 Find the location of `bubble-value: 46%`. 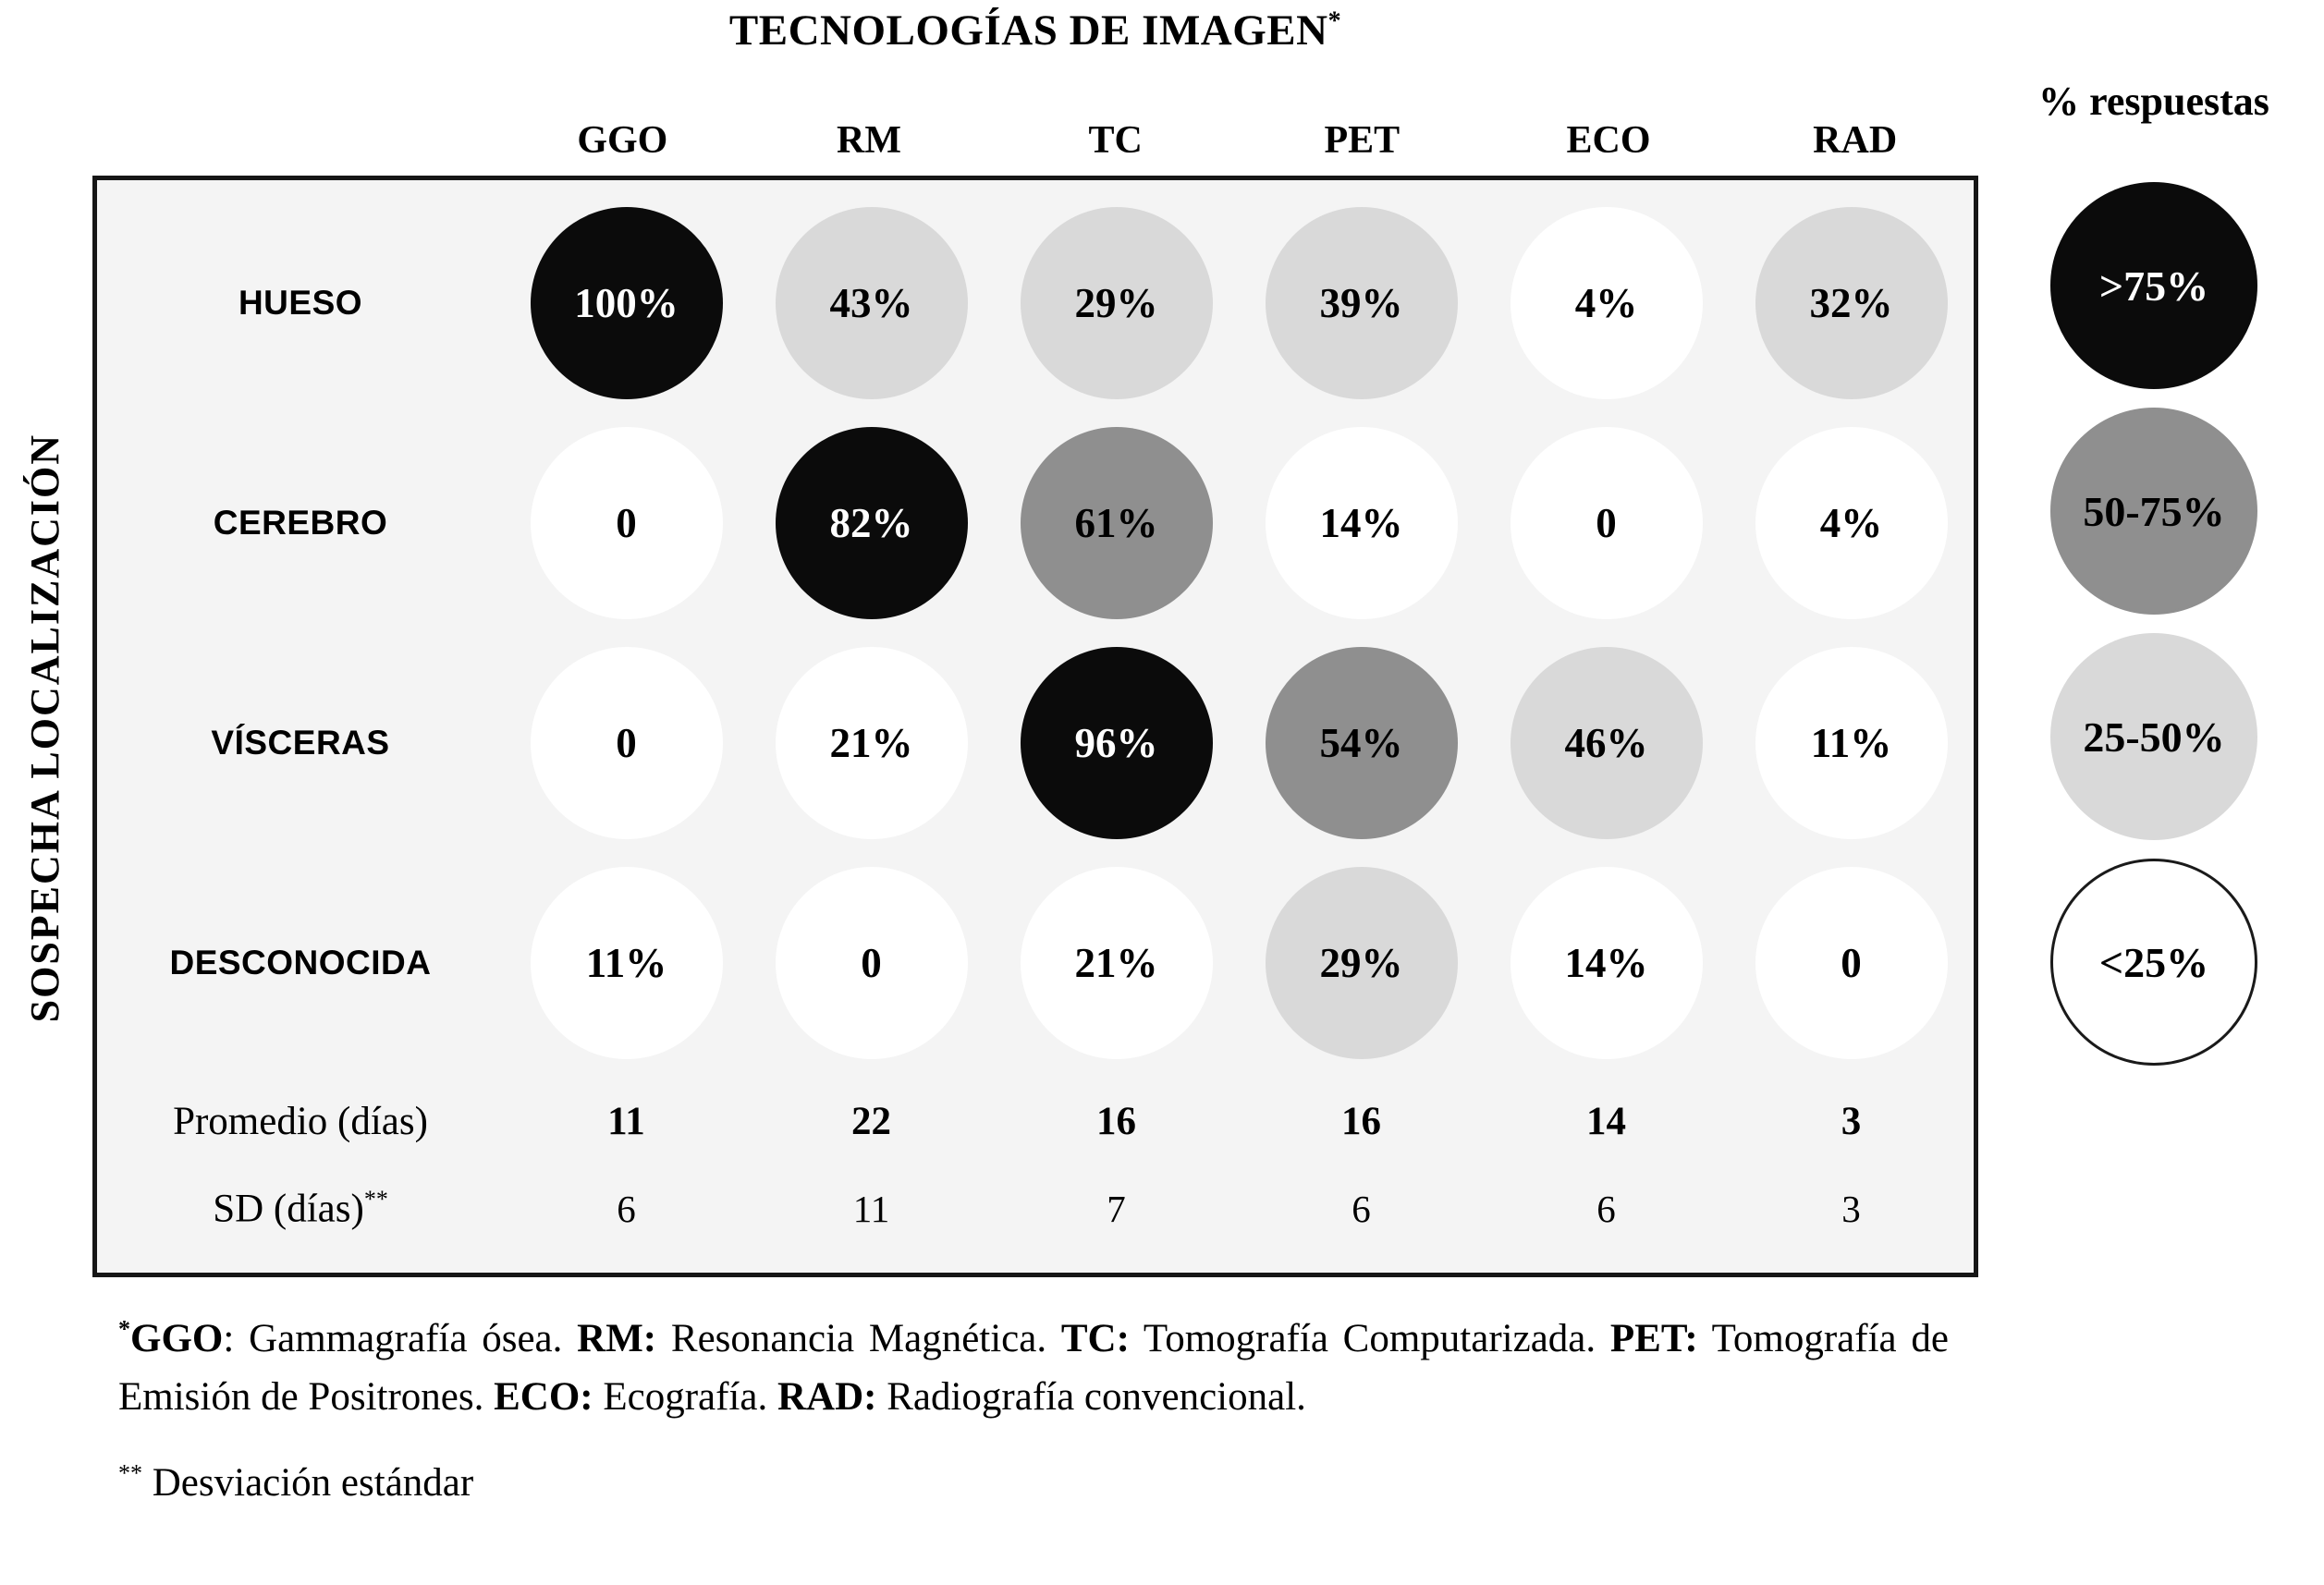

bubble-value: 46% is located at coordinates (1606, 743).